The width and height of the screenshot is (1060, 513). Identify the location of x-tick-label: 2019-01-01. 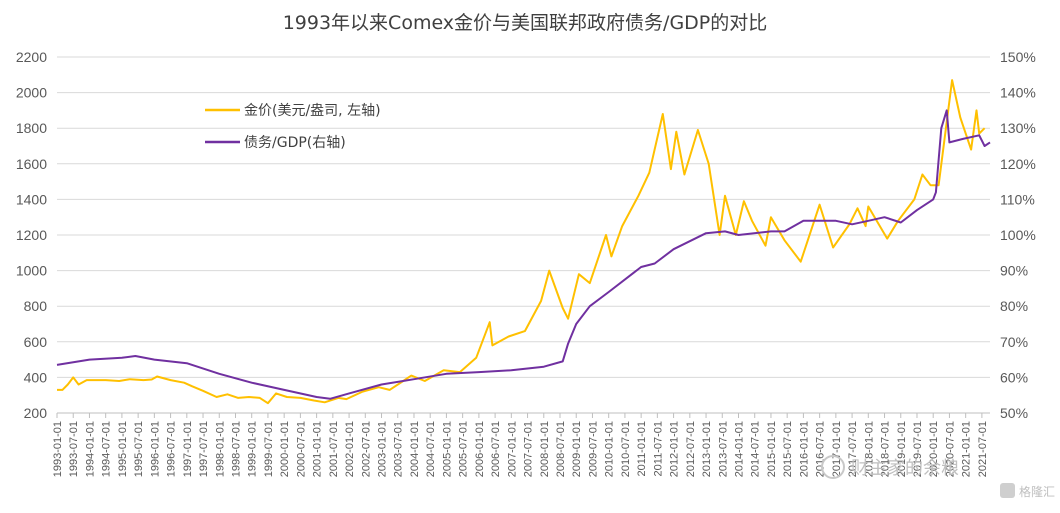
(902, 449).